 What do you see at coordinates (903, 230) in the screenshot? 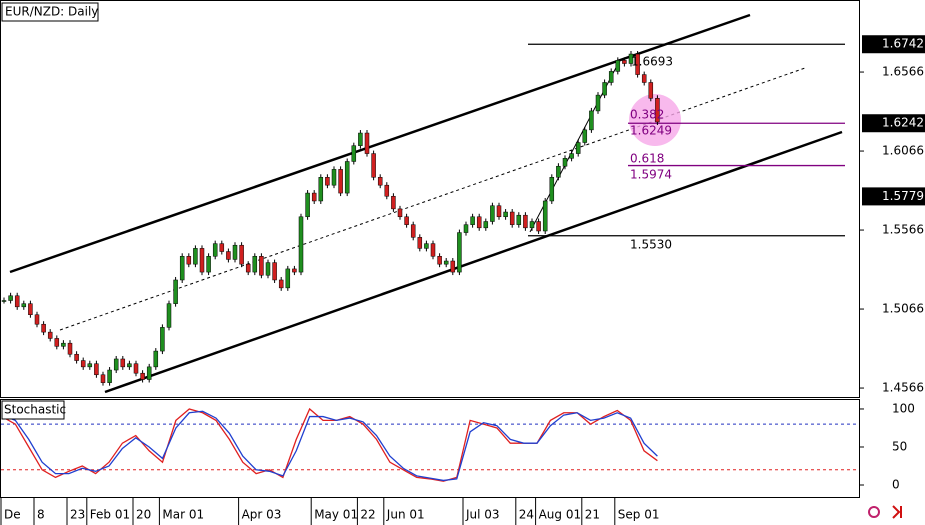
I see `y-tick-label: 1.5566` at bounding box center [903, 230].